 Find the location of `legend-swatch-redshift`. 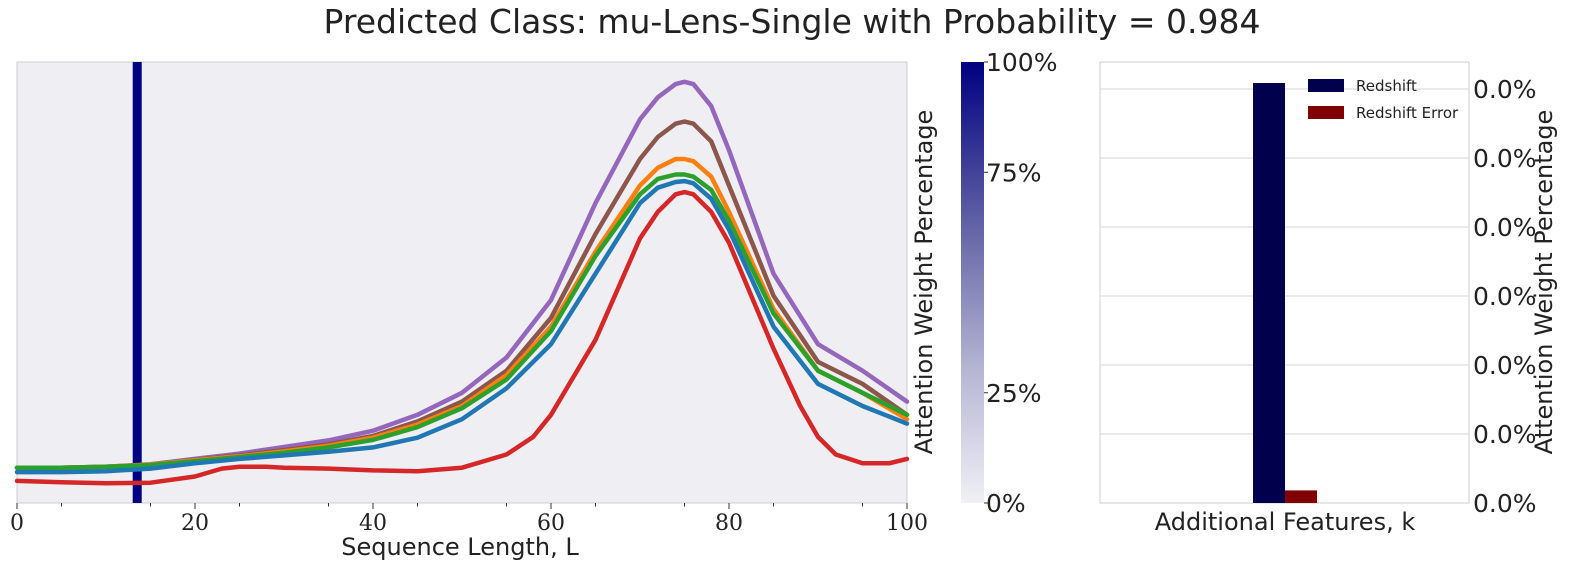

legend-swatch-redshift is located at coordinates (1326, 85).